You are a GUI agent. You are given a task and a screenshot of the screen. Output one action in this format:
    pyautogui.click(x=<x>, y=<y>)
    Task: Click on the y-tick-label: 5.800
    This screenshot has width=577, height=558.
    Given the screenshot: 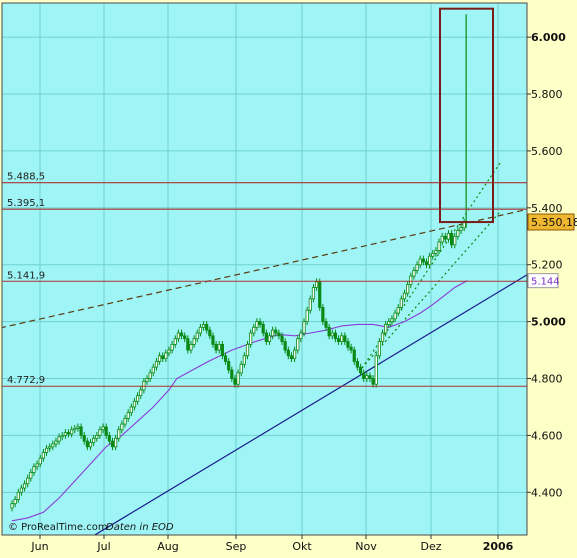 What is the action you would take?
    pyautogui.click(x=547, y=94)
    